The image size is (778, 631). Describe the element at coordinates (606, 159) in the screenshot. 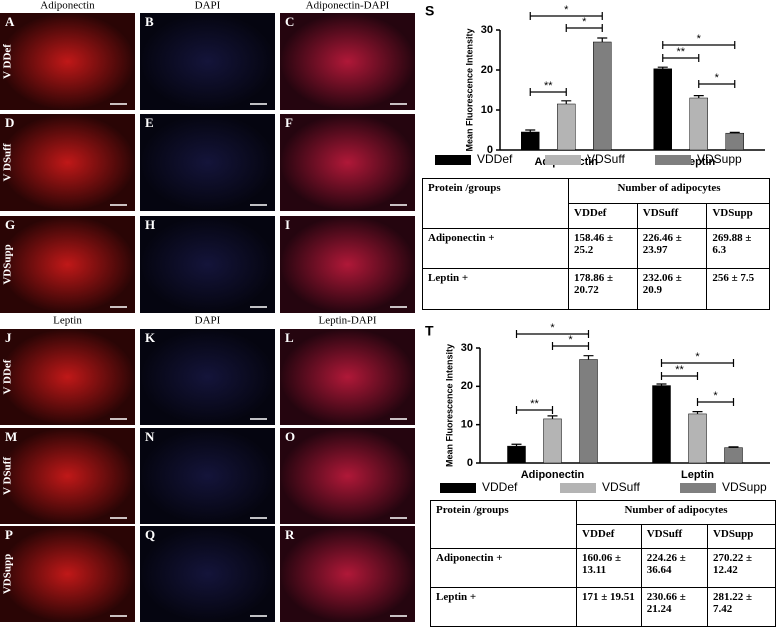

I see `legend-label: VDSuff` at that location.